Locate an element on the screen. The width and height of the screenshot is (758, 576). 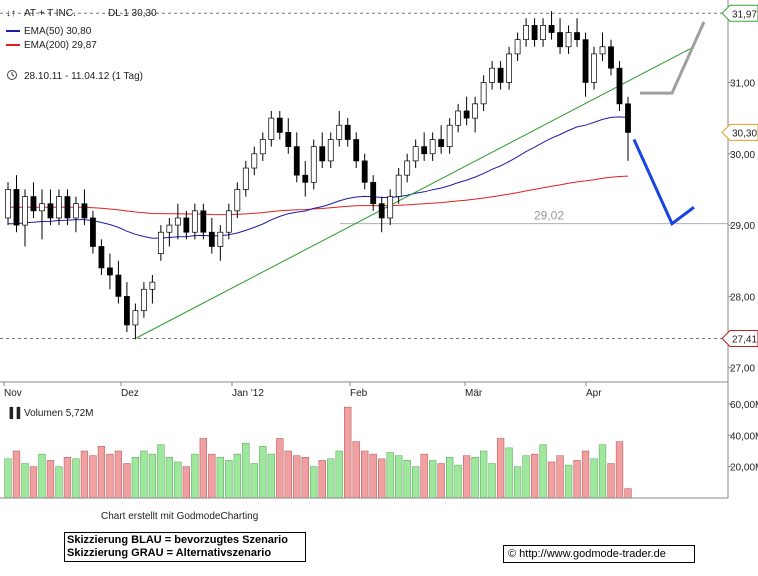
volume-bars is located at coordinates (318, 452).